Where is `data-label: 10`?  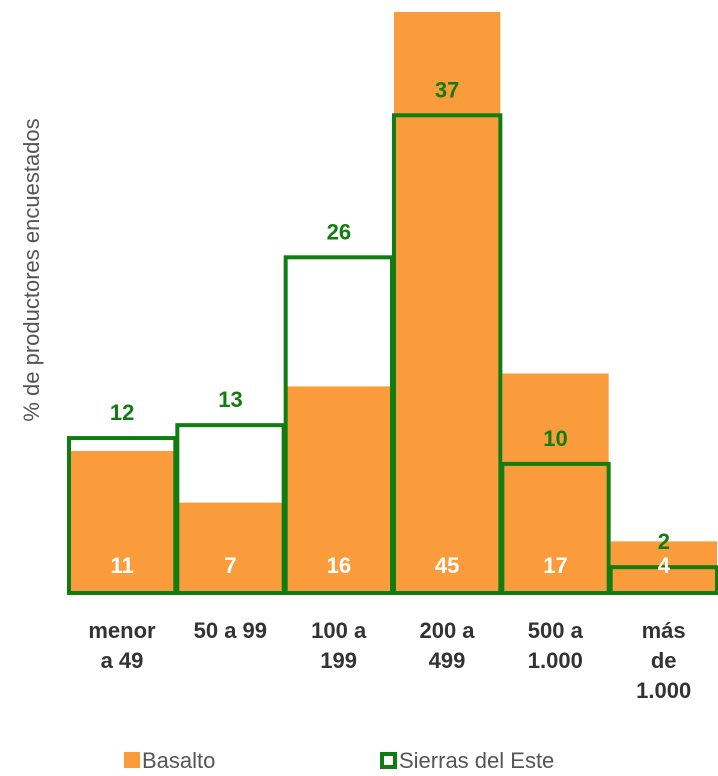 data-label: 10 is located at coordinates (555, 438).